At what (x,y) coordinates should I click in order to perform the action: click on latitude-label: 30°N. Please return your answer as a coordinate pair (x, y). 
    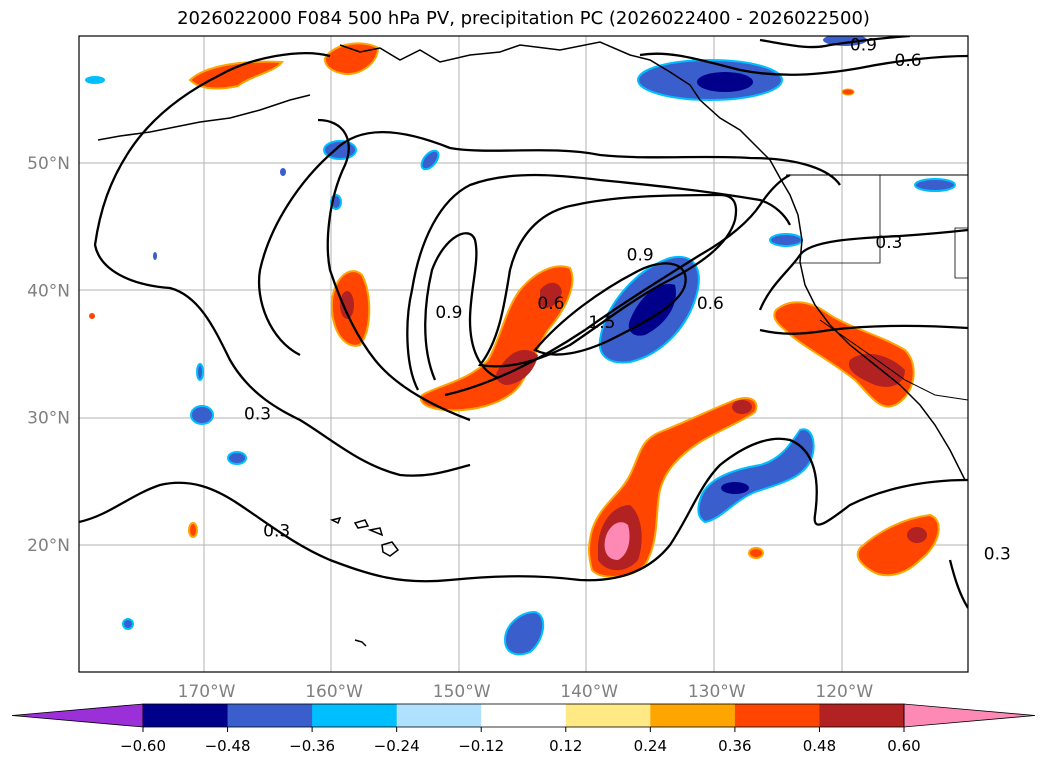
    Looking at the image, I should click on (48, 419).